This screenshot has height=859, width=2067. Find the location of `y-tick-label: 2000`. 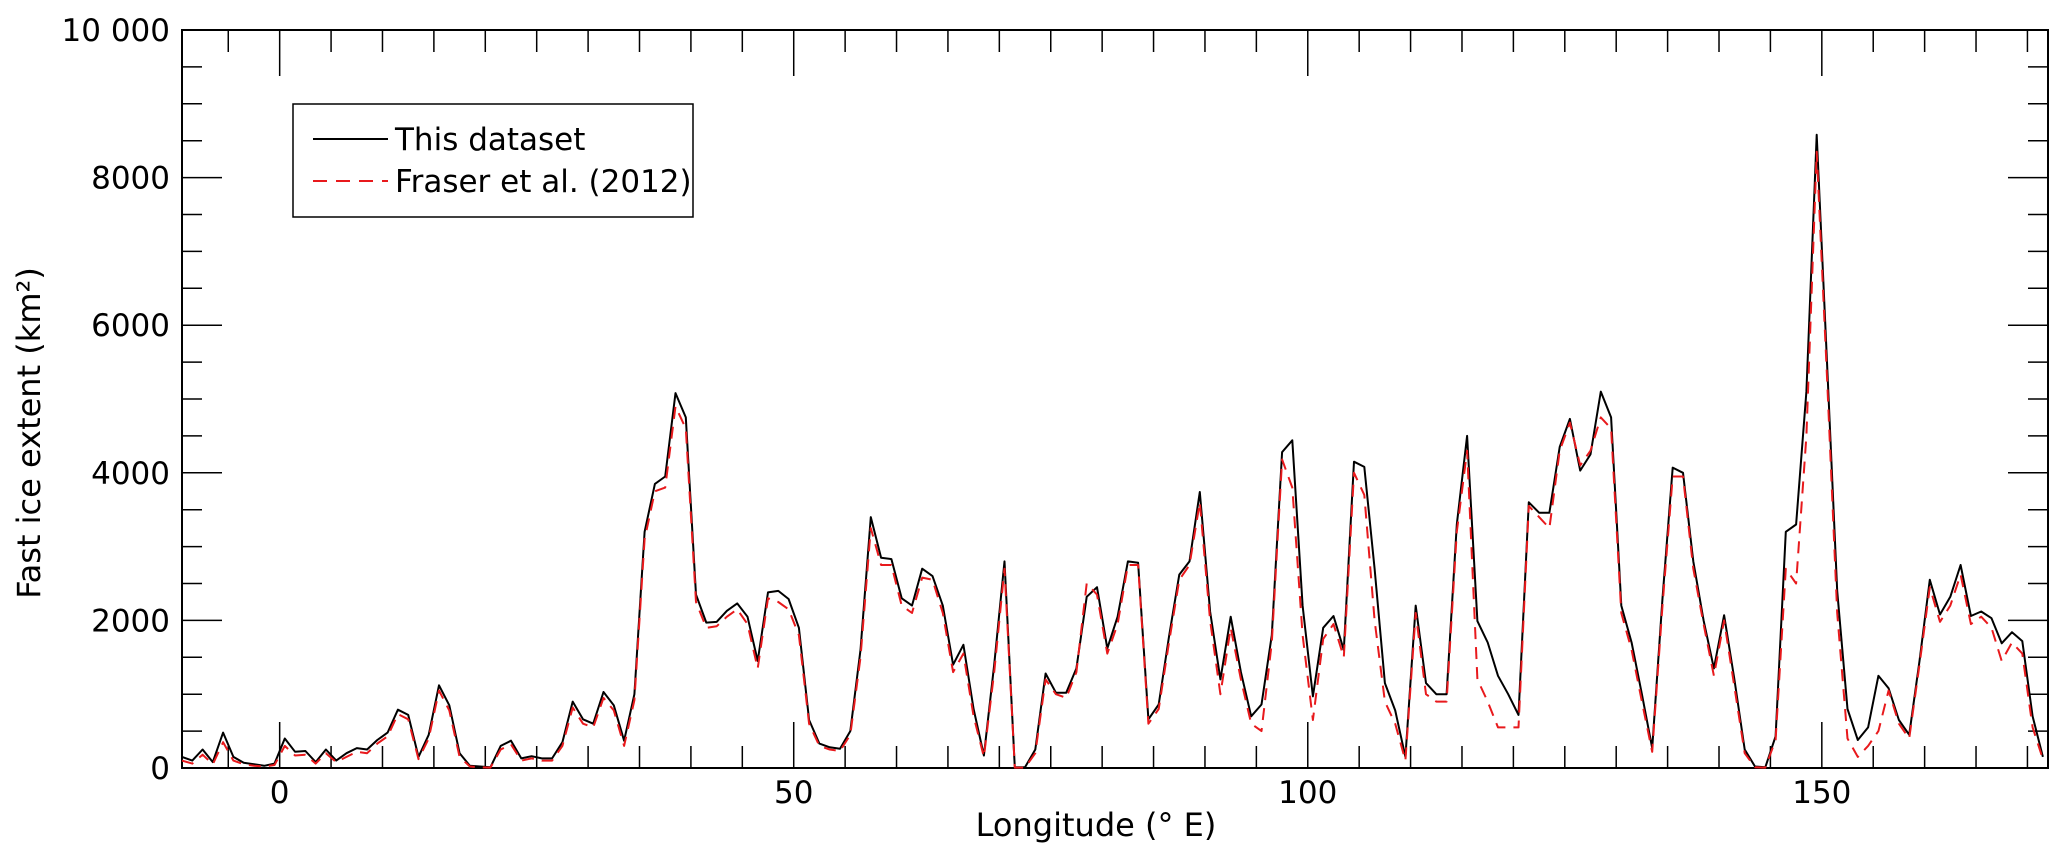

y-tick-label: 2000 is located at coordinates (130, 621).